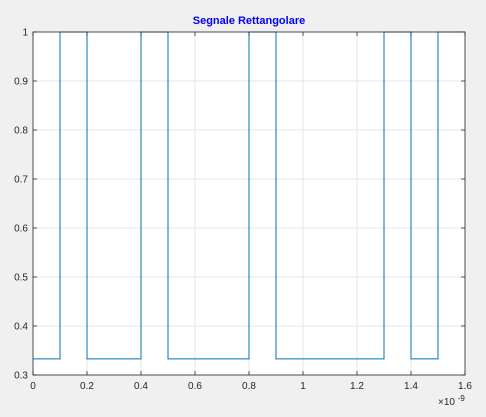  Describe the element at coordinates (141, 386) in the screenshot. I see `x-tick-label: 0.4` at that location.